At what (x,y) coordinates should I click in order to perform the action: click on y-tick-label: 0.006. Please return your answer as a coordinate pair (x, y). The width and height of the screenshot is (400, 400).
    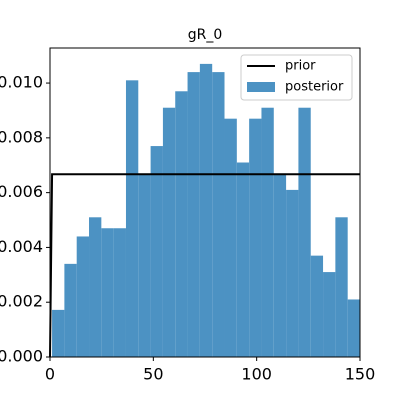
    Looking at the image, I should click on (21, 191).